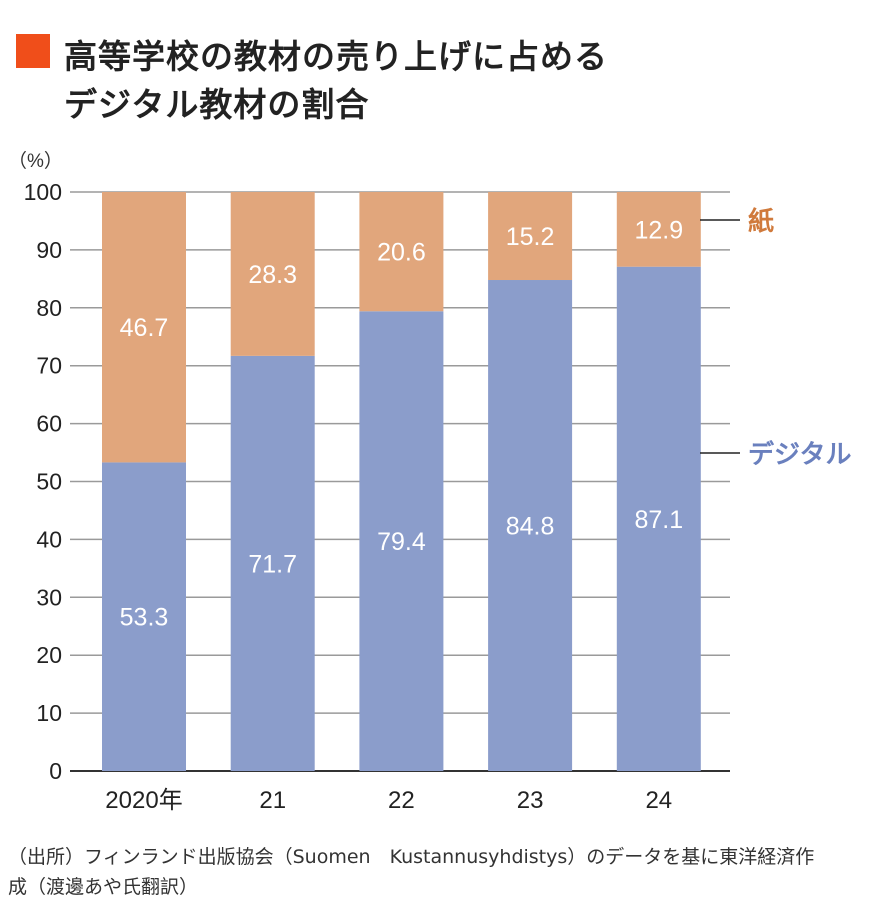 This screenshot has width=870, height=915. Describe the element at coordinates (49, 250) in the screenshot. I see `y-tick-label: 90` at that location.